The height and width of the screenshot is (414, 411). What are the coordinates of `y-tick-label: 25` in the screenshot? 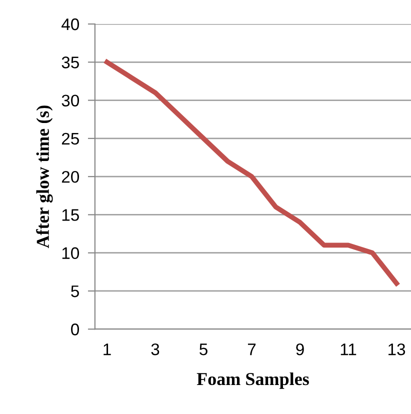 It's located at (70, 138).